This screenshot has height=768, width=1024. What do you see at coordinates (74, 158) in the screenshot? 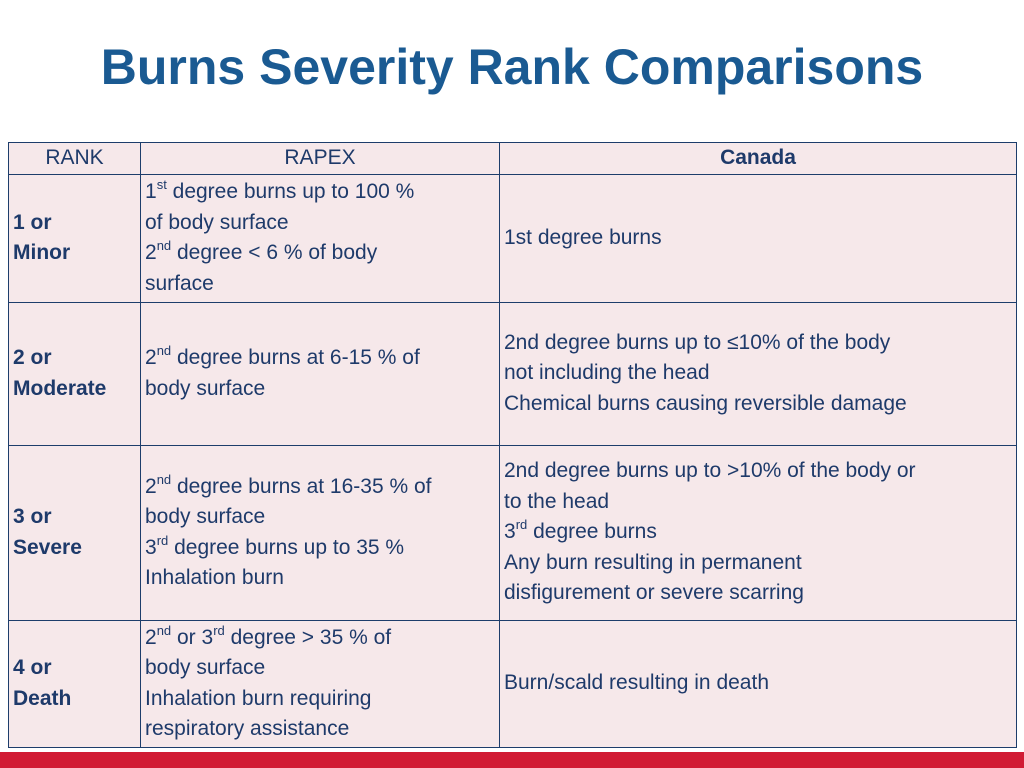
I see `header-rank: RANK` at bounding box center [74, 158].